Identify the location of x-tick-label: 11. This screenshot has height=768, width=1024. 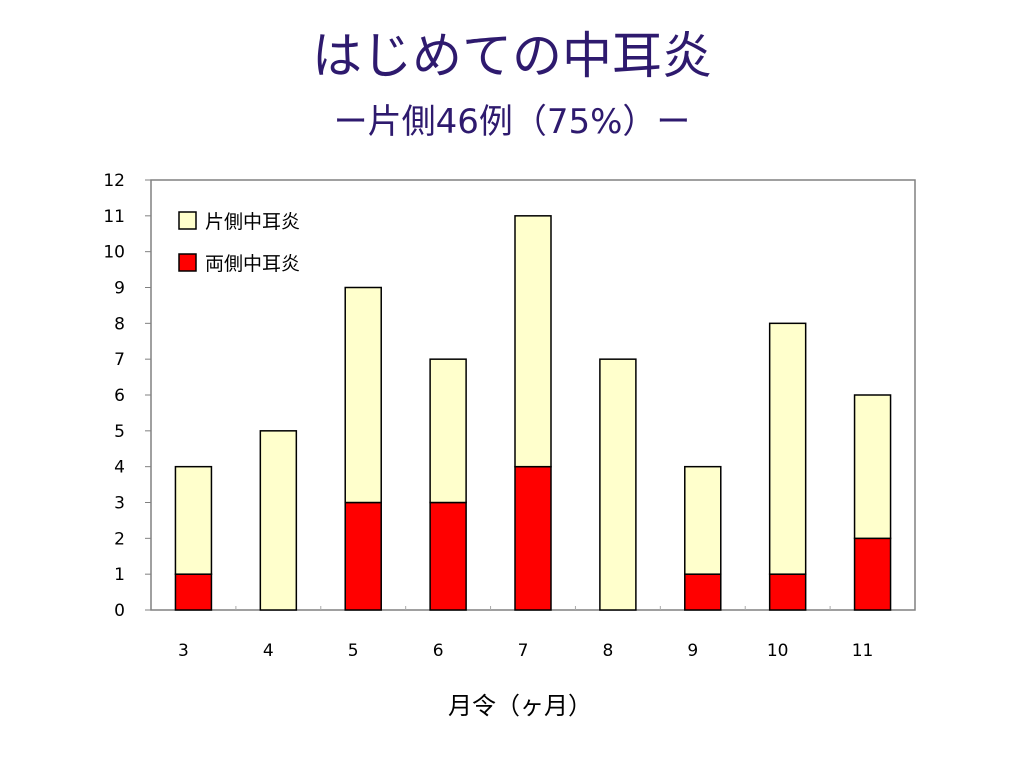
(863, 651).